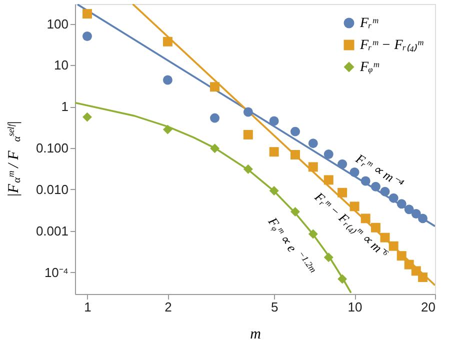  What do you see at coordinates (168, 307) in the screenshot?
I see `x-tick-label: 2` at bounding box center [168, 307].